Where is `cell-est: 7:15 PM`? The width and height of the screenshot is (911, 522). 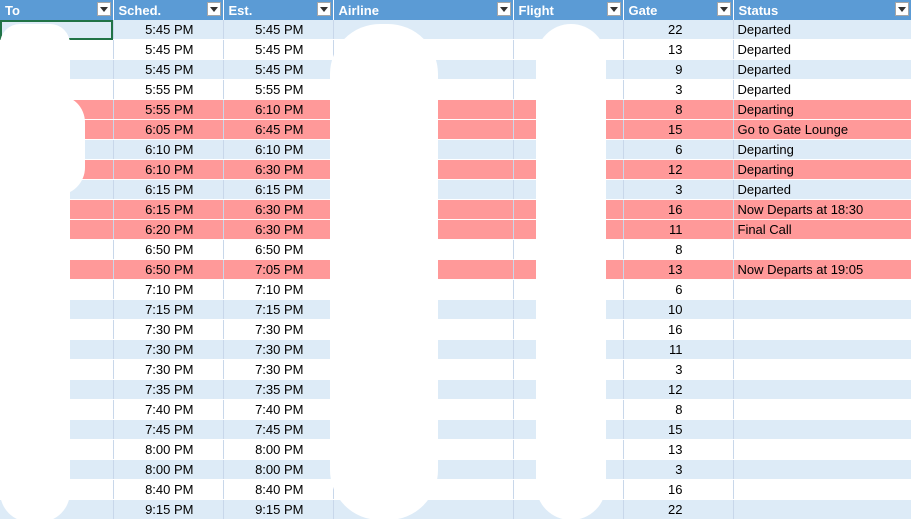
cell-est: 7:15 PM is located at coordinates (278, 309).